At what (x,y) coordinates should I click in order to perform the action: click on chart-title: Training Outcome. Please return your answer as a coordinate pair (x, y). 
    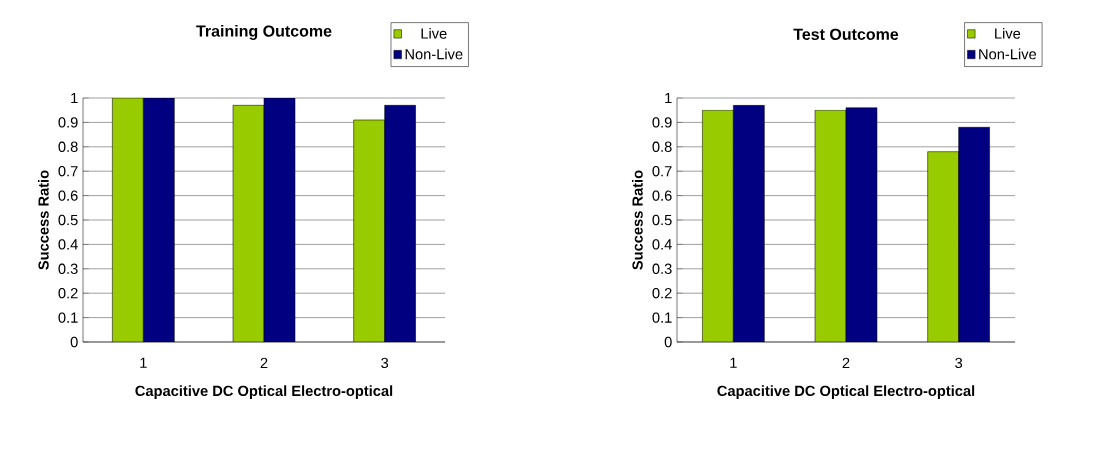
    Looking at the image, I should click on (264, 32).